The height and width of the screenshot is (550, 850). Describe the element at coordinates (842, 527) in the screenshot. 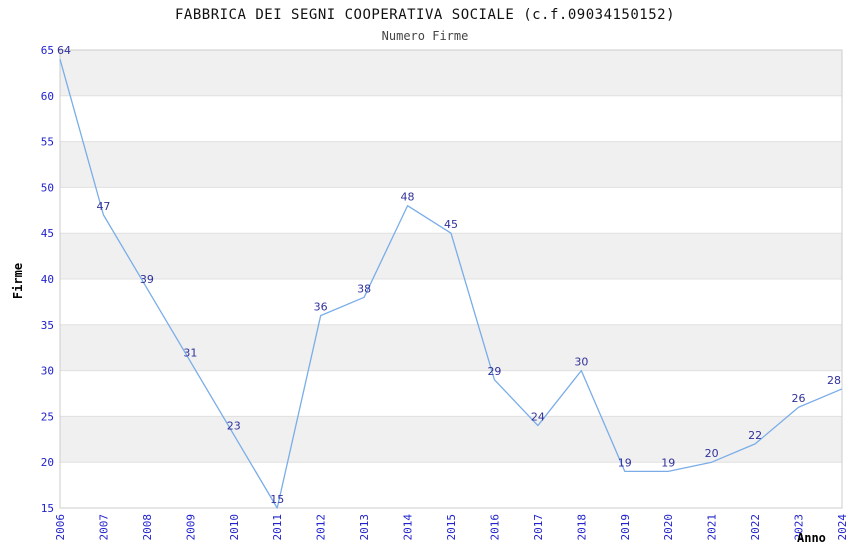

I see `x-tick-label: 2024` at that location.